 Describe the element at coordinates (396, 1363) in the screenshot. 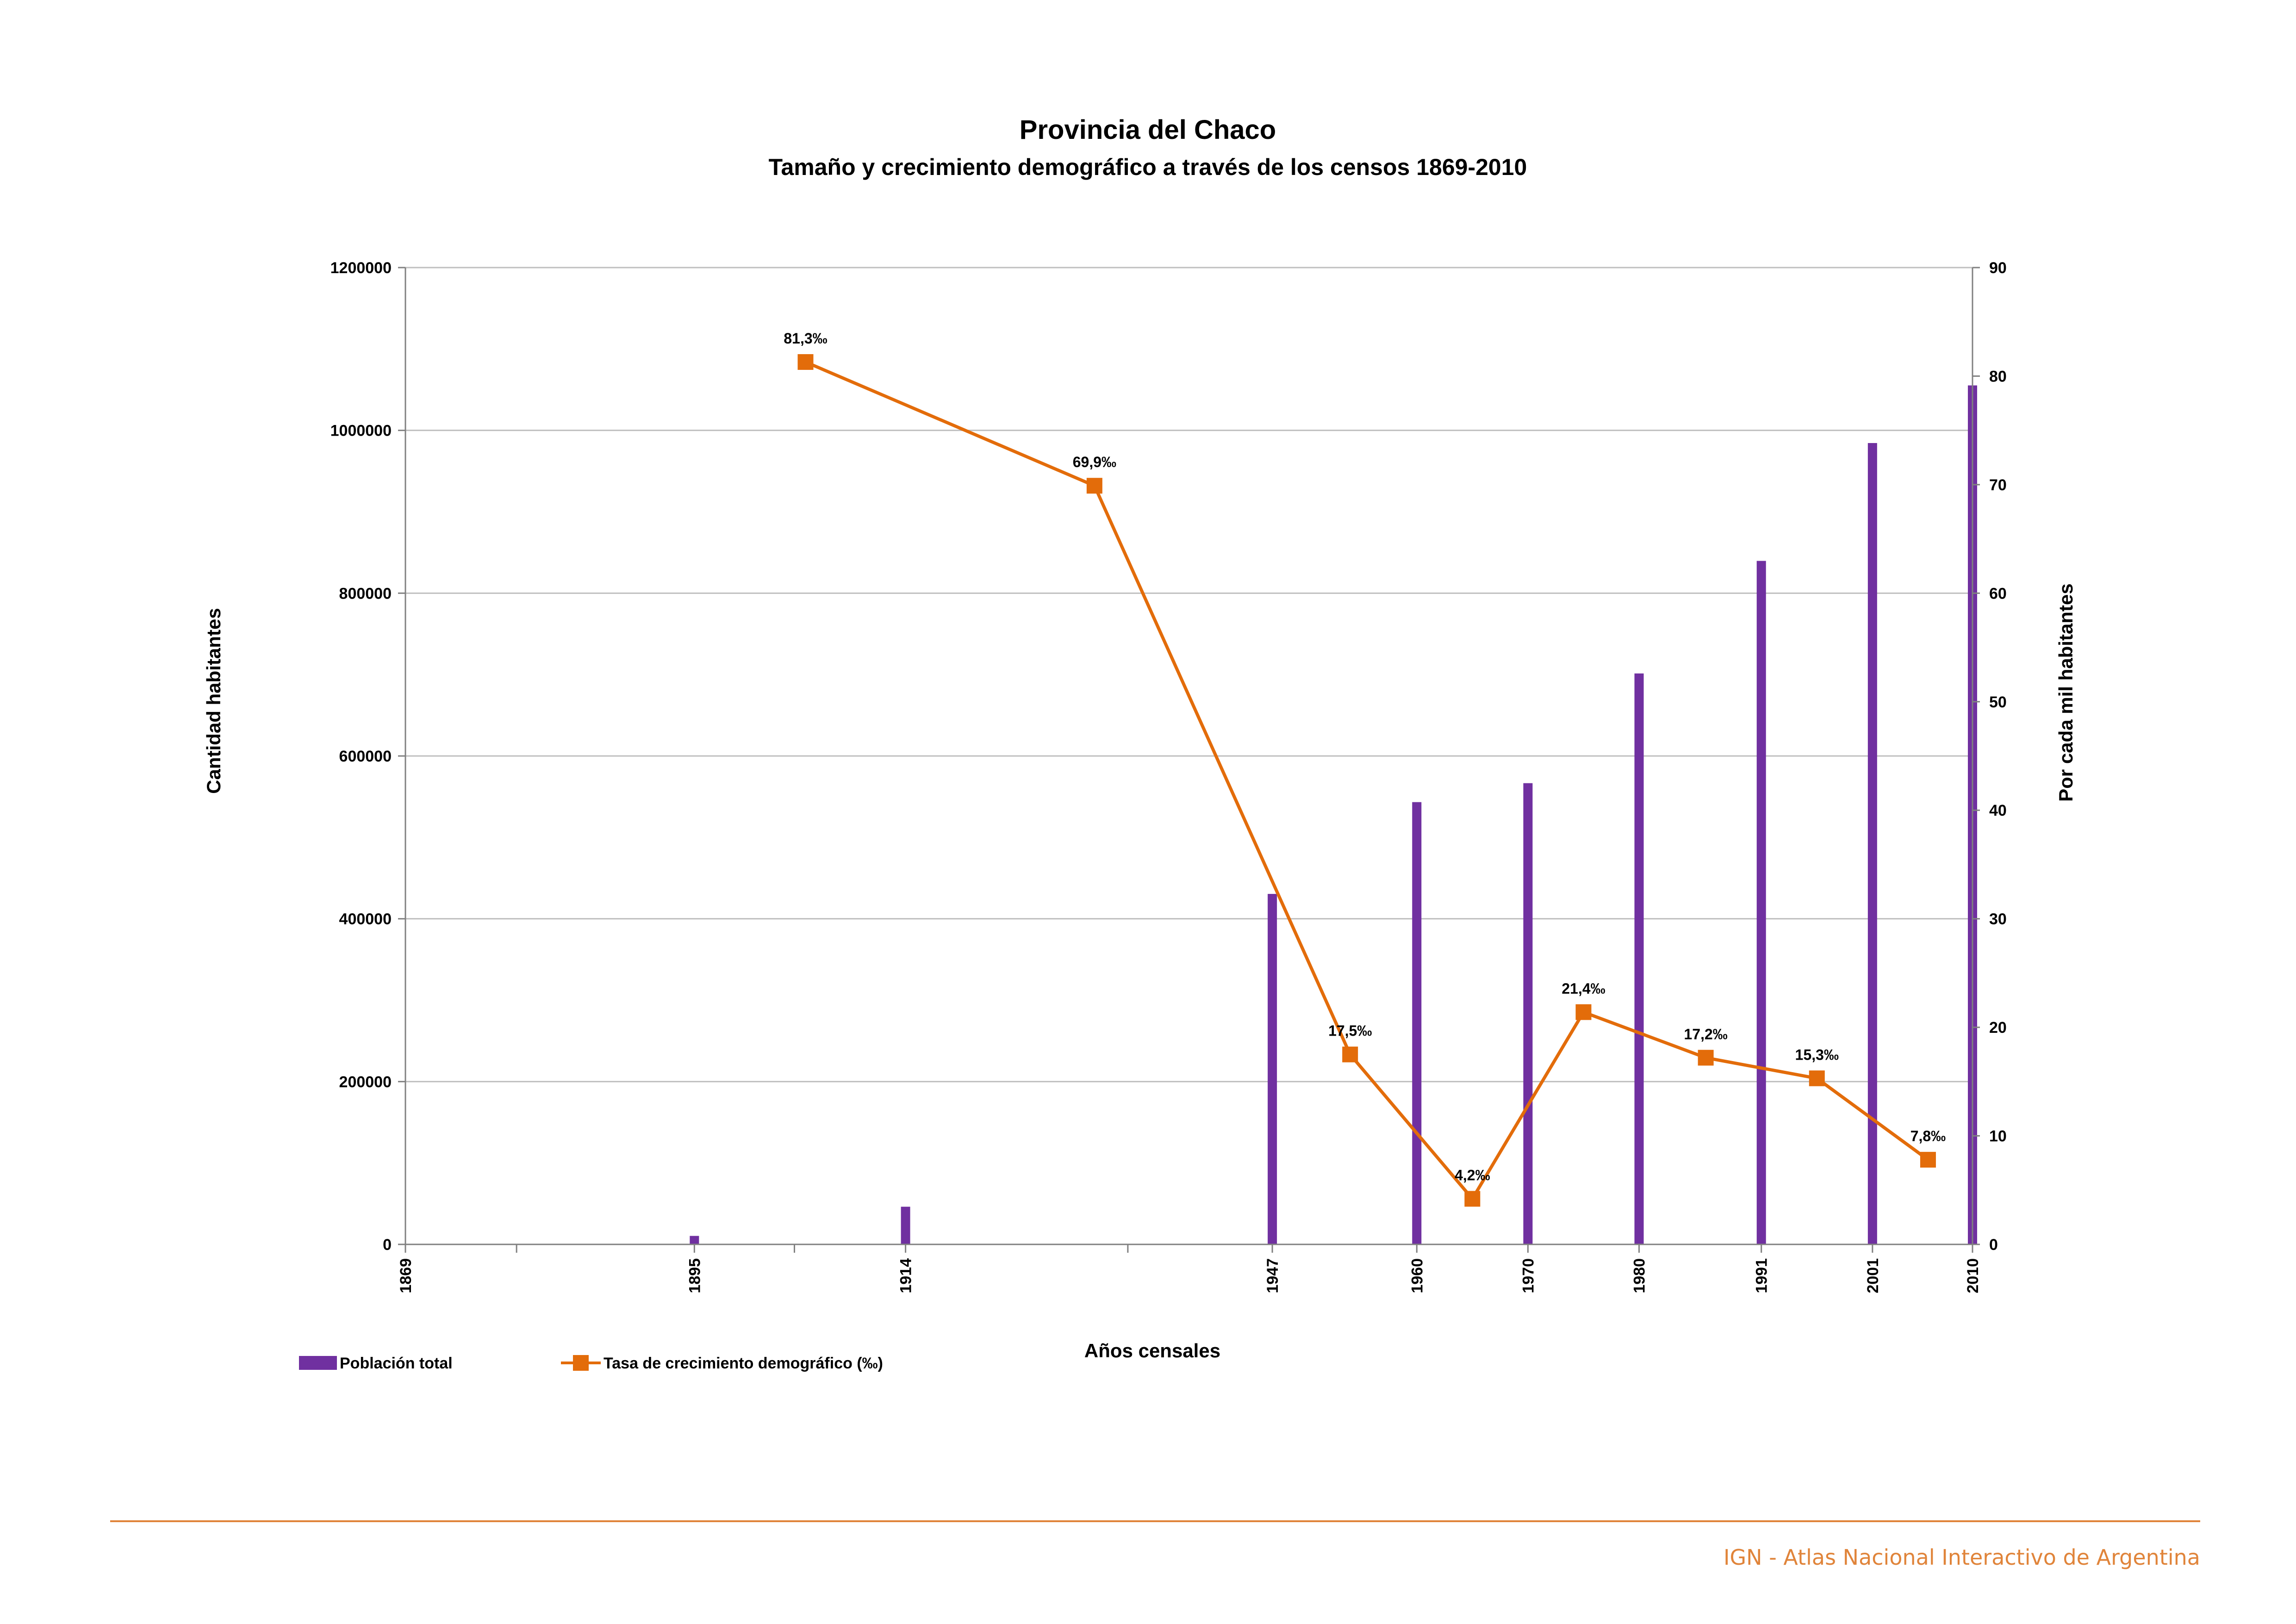

I see `legend-bar-label: Población total` at that location.